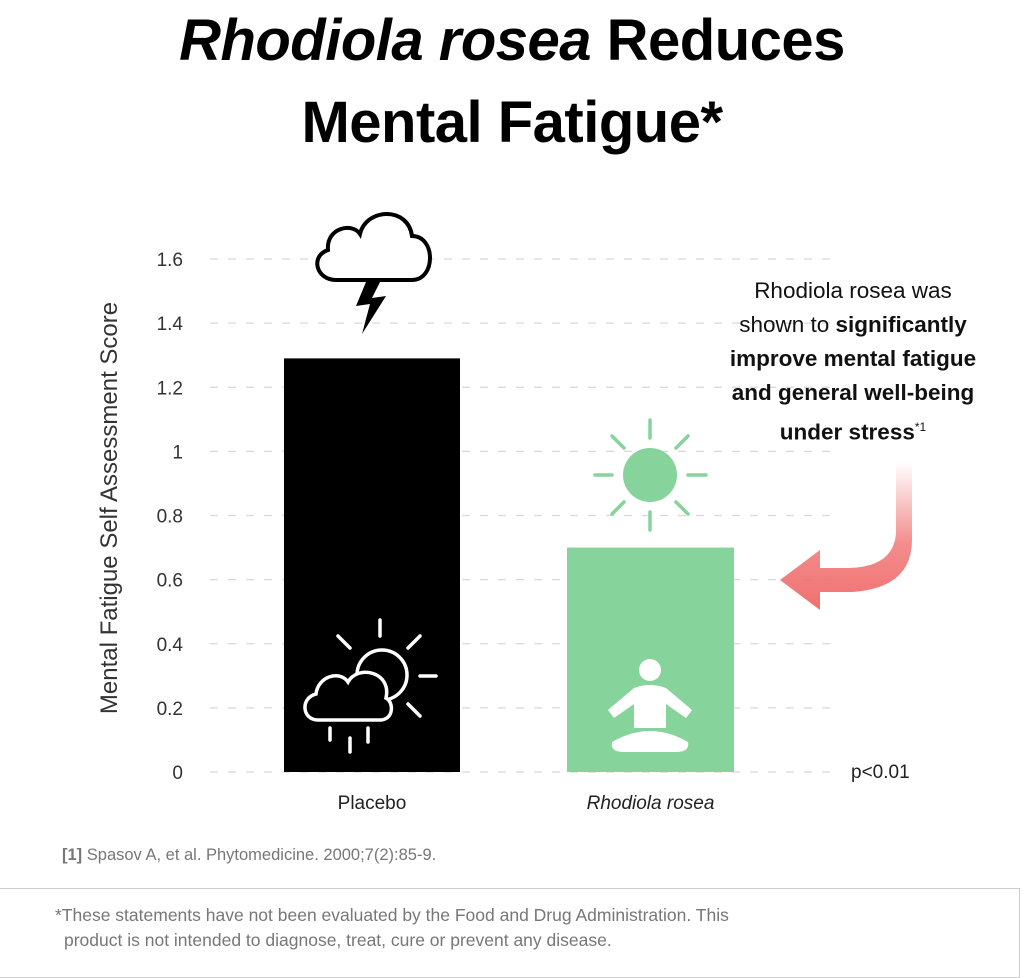 This screenshot has width=1024, height=978. Describe the element at coordinates (847, 432) in the screenshot. I see `callout-bold: under stress` at that location.